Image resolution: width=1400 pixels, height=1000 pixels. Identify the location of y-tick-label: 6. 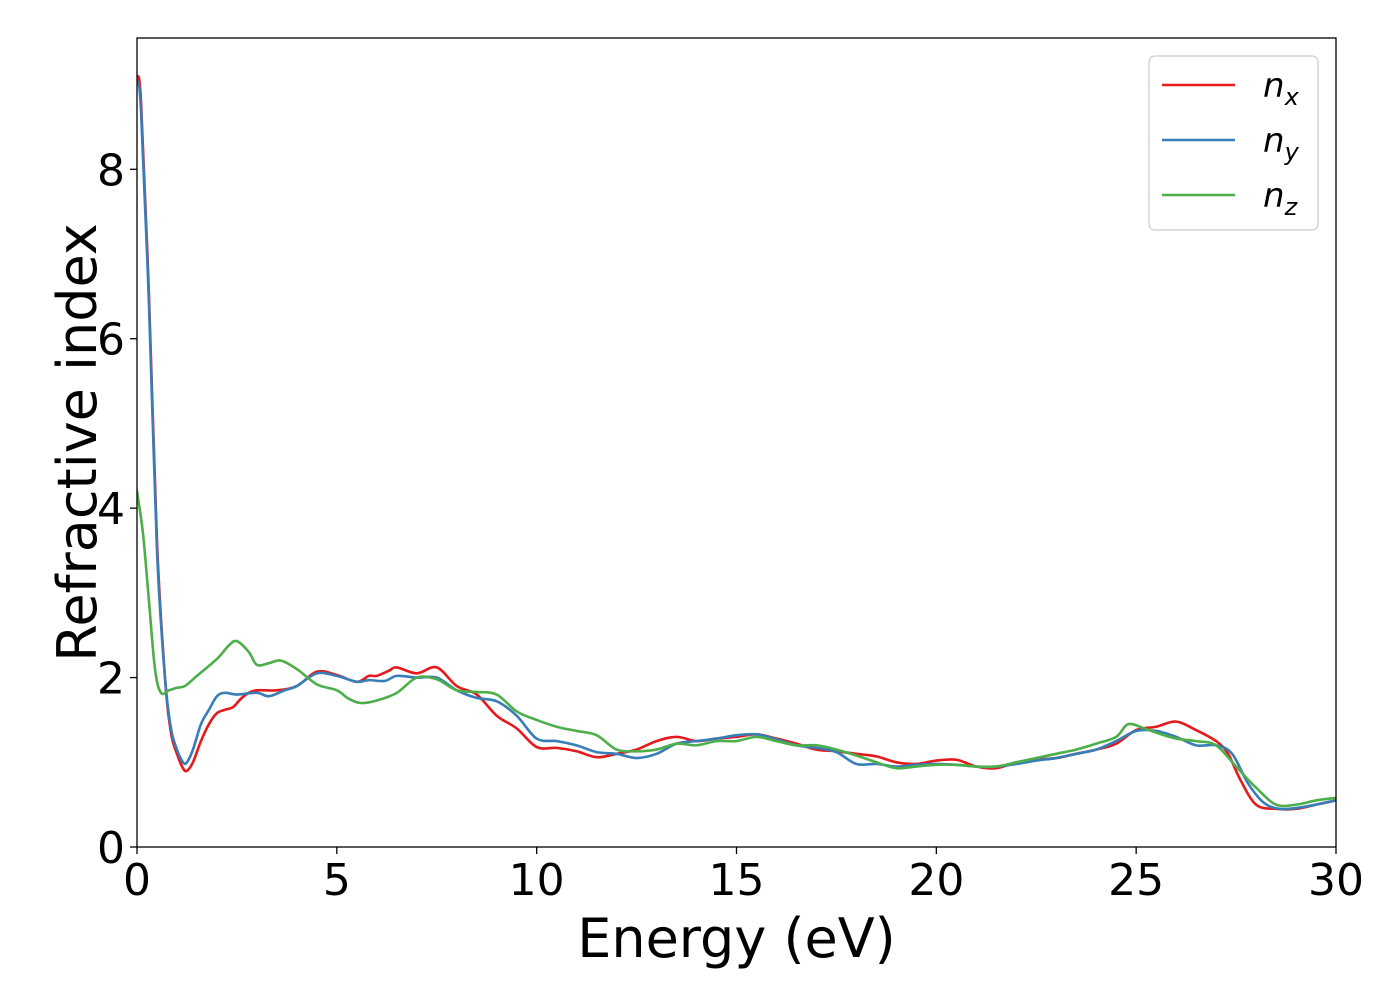
(111, 340).